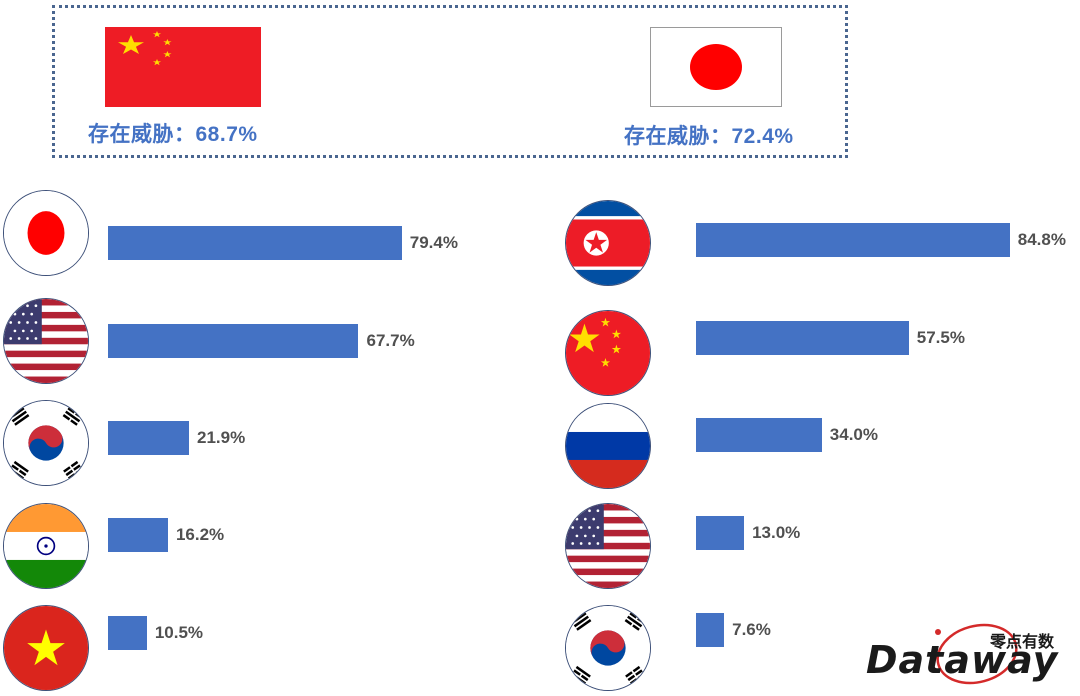  I want to click on north-korea-flag-icon, so click(608, 243).